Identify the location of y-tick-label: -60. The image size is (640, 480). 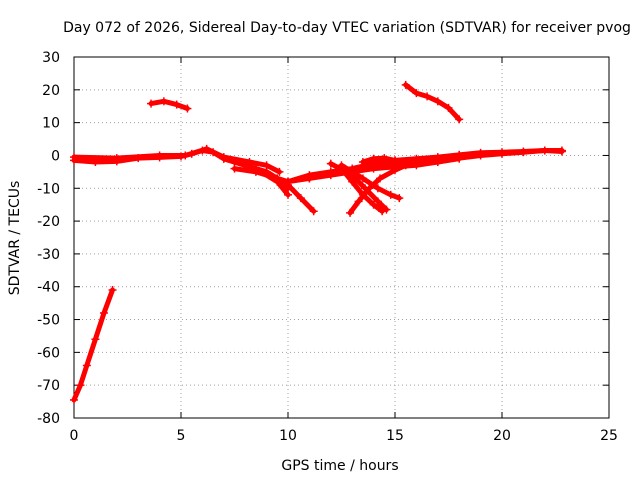
(48, 353).